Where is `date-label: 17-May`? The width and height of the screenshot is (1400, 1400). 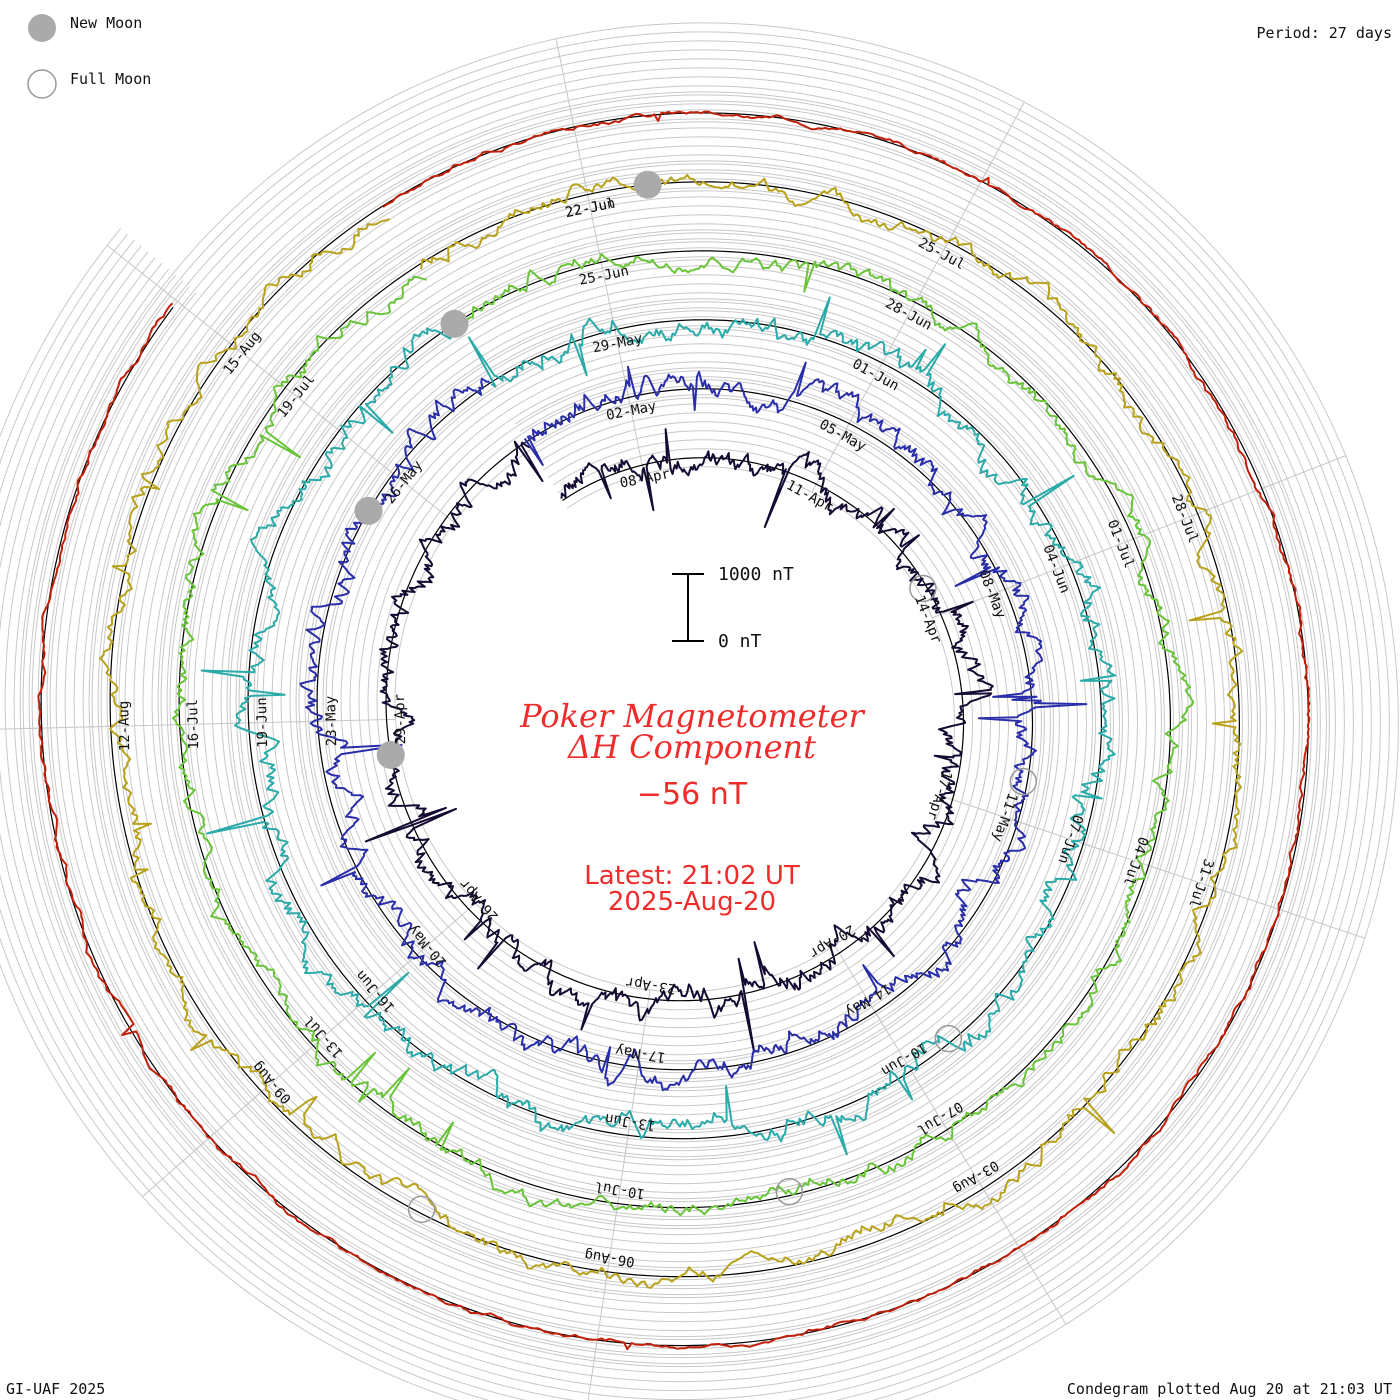
date-label: 17-May is located at coordinates (640, 1053).